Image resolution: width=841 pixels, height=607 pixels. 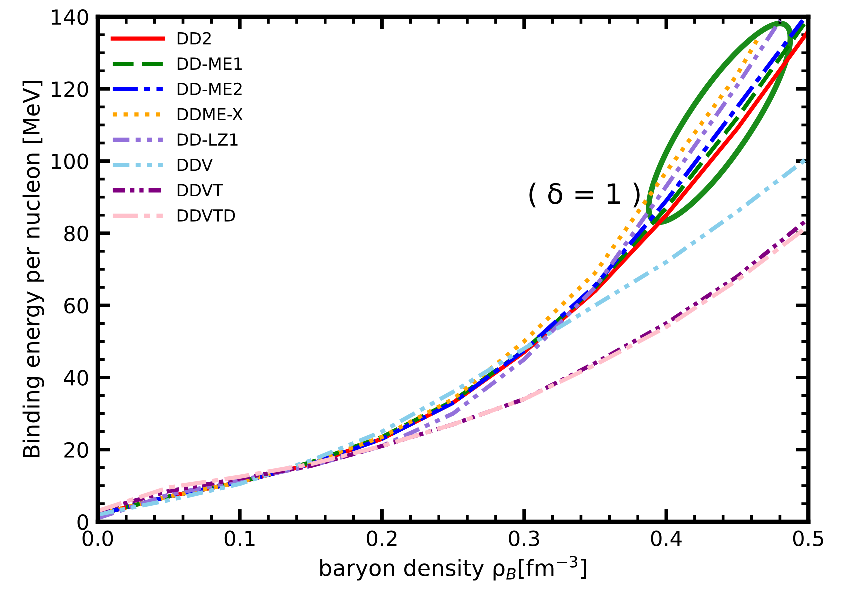 I want to click on y-axis-title: Binding energy per nucleon [MeV], so click(x=33, y=269).